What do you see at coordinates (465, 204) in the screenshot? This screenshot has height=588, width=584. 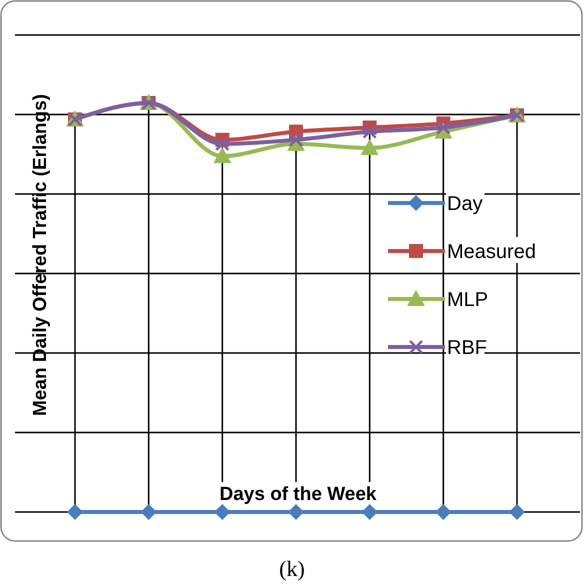 I see `legend-label: Day` at bounding box center [465, 204].